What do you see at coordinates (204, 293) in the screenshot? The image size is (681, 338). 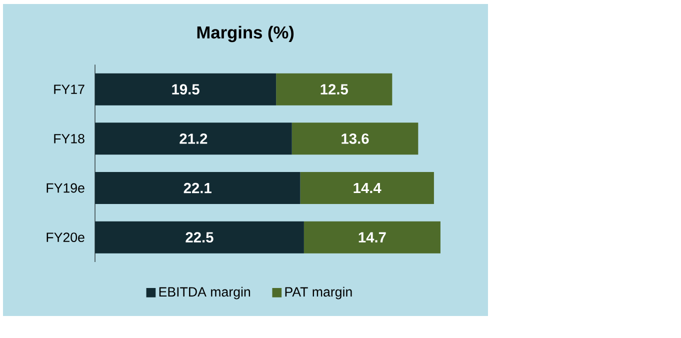 I see `legend-label: EBITDA margin` at bounding box center [204, 293].